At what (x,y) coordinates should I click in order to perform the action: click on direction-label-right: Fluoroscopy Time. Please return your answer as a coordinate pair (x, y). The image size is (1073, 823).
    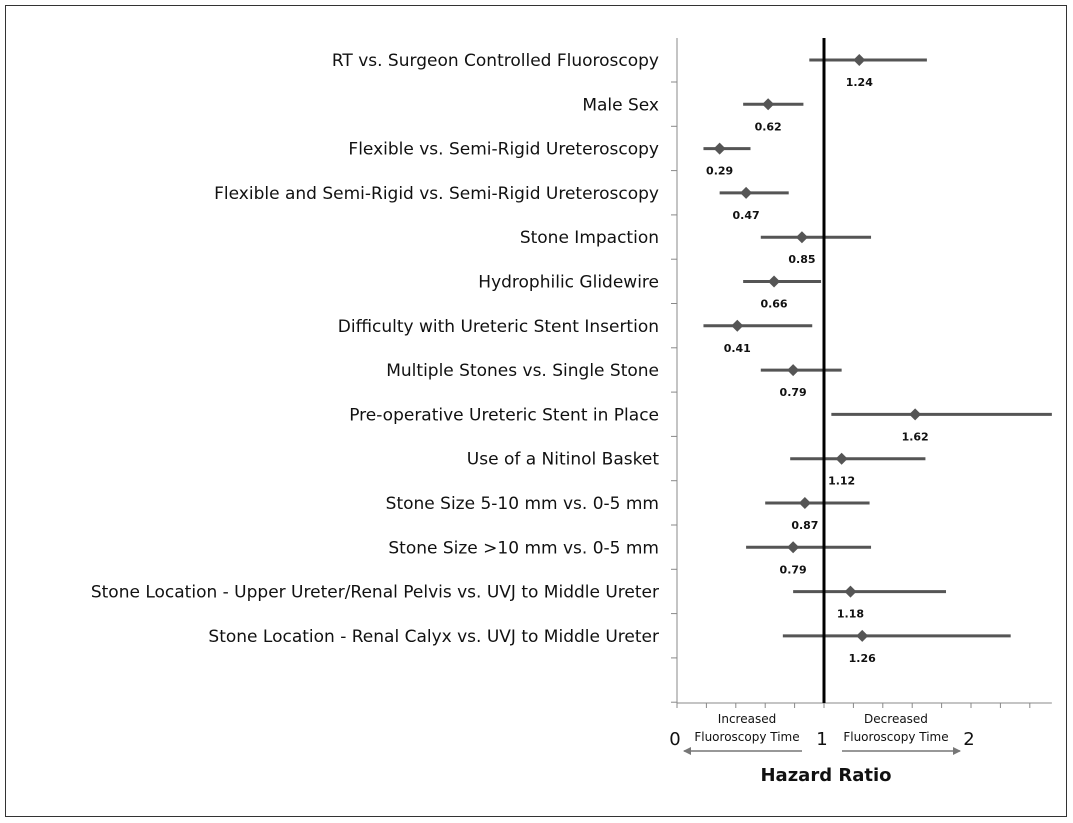
    Looking at the image, I should click on (895, 737).